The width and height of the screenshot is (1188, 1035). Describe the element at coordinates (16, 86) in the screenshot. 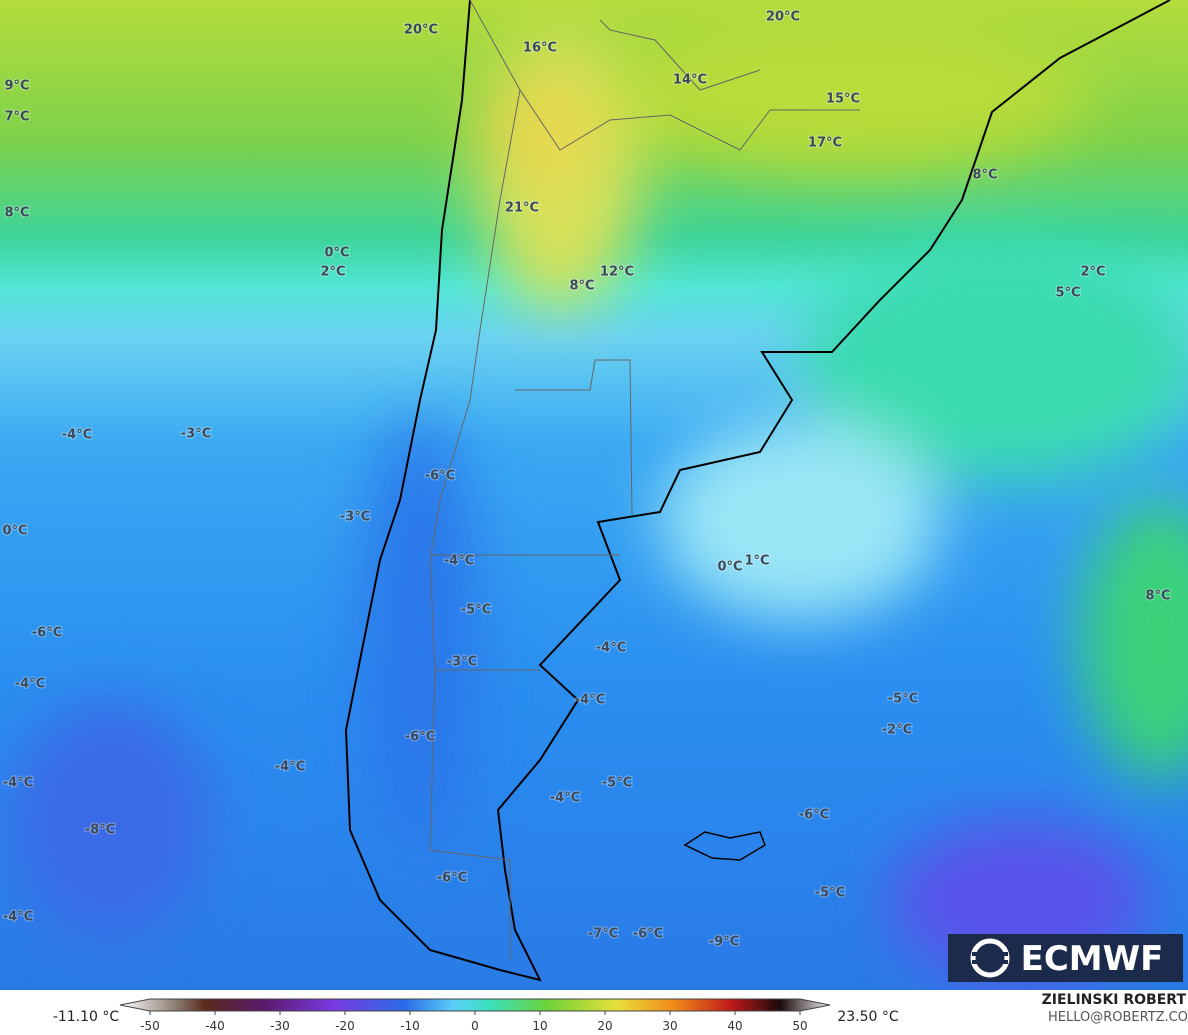

I see `temperature-label: 9°C` at that location.